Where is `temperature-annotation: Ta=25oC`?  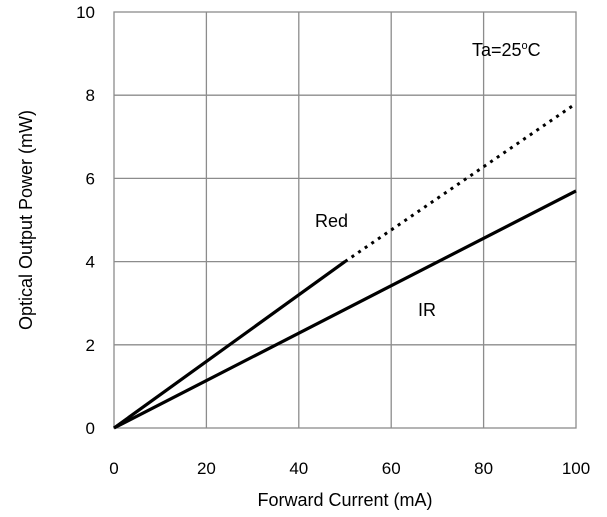
temperature-annotation: Ta=25oC is located at coordinates (506, 50).